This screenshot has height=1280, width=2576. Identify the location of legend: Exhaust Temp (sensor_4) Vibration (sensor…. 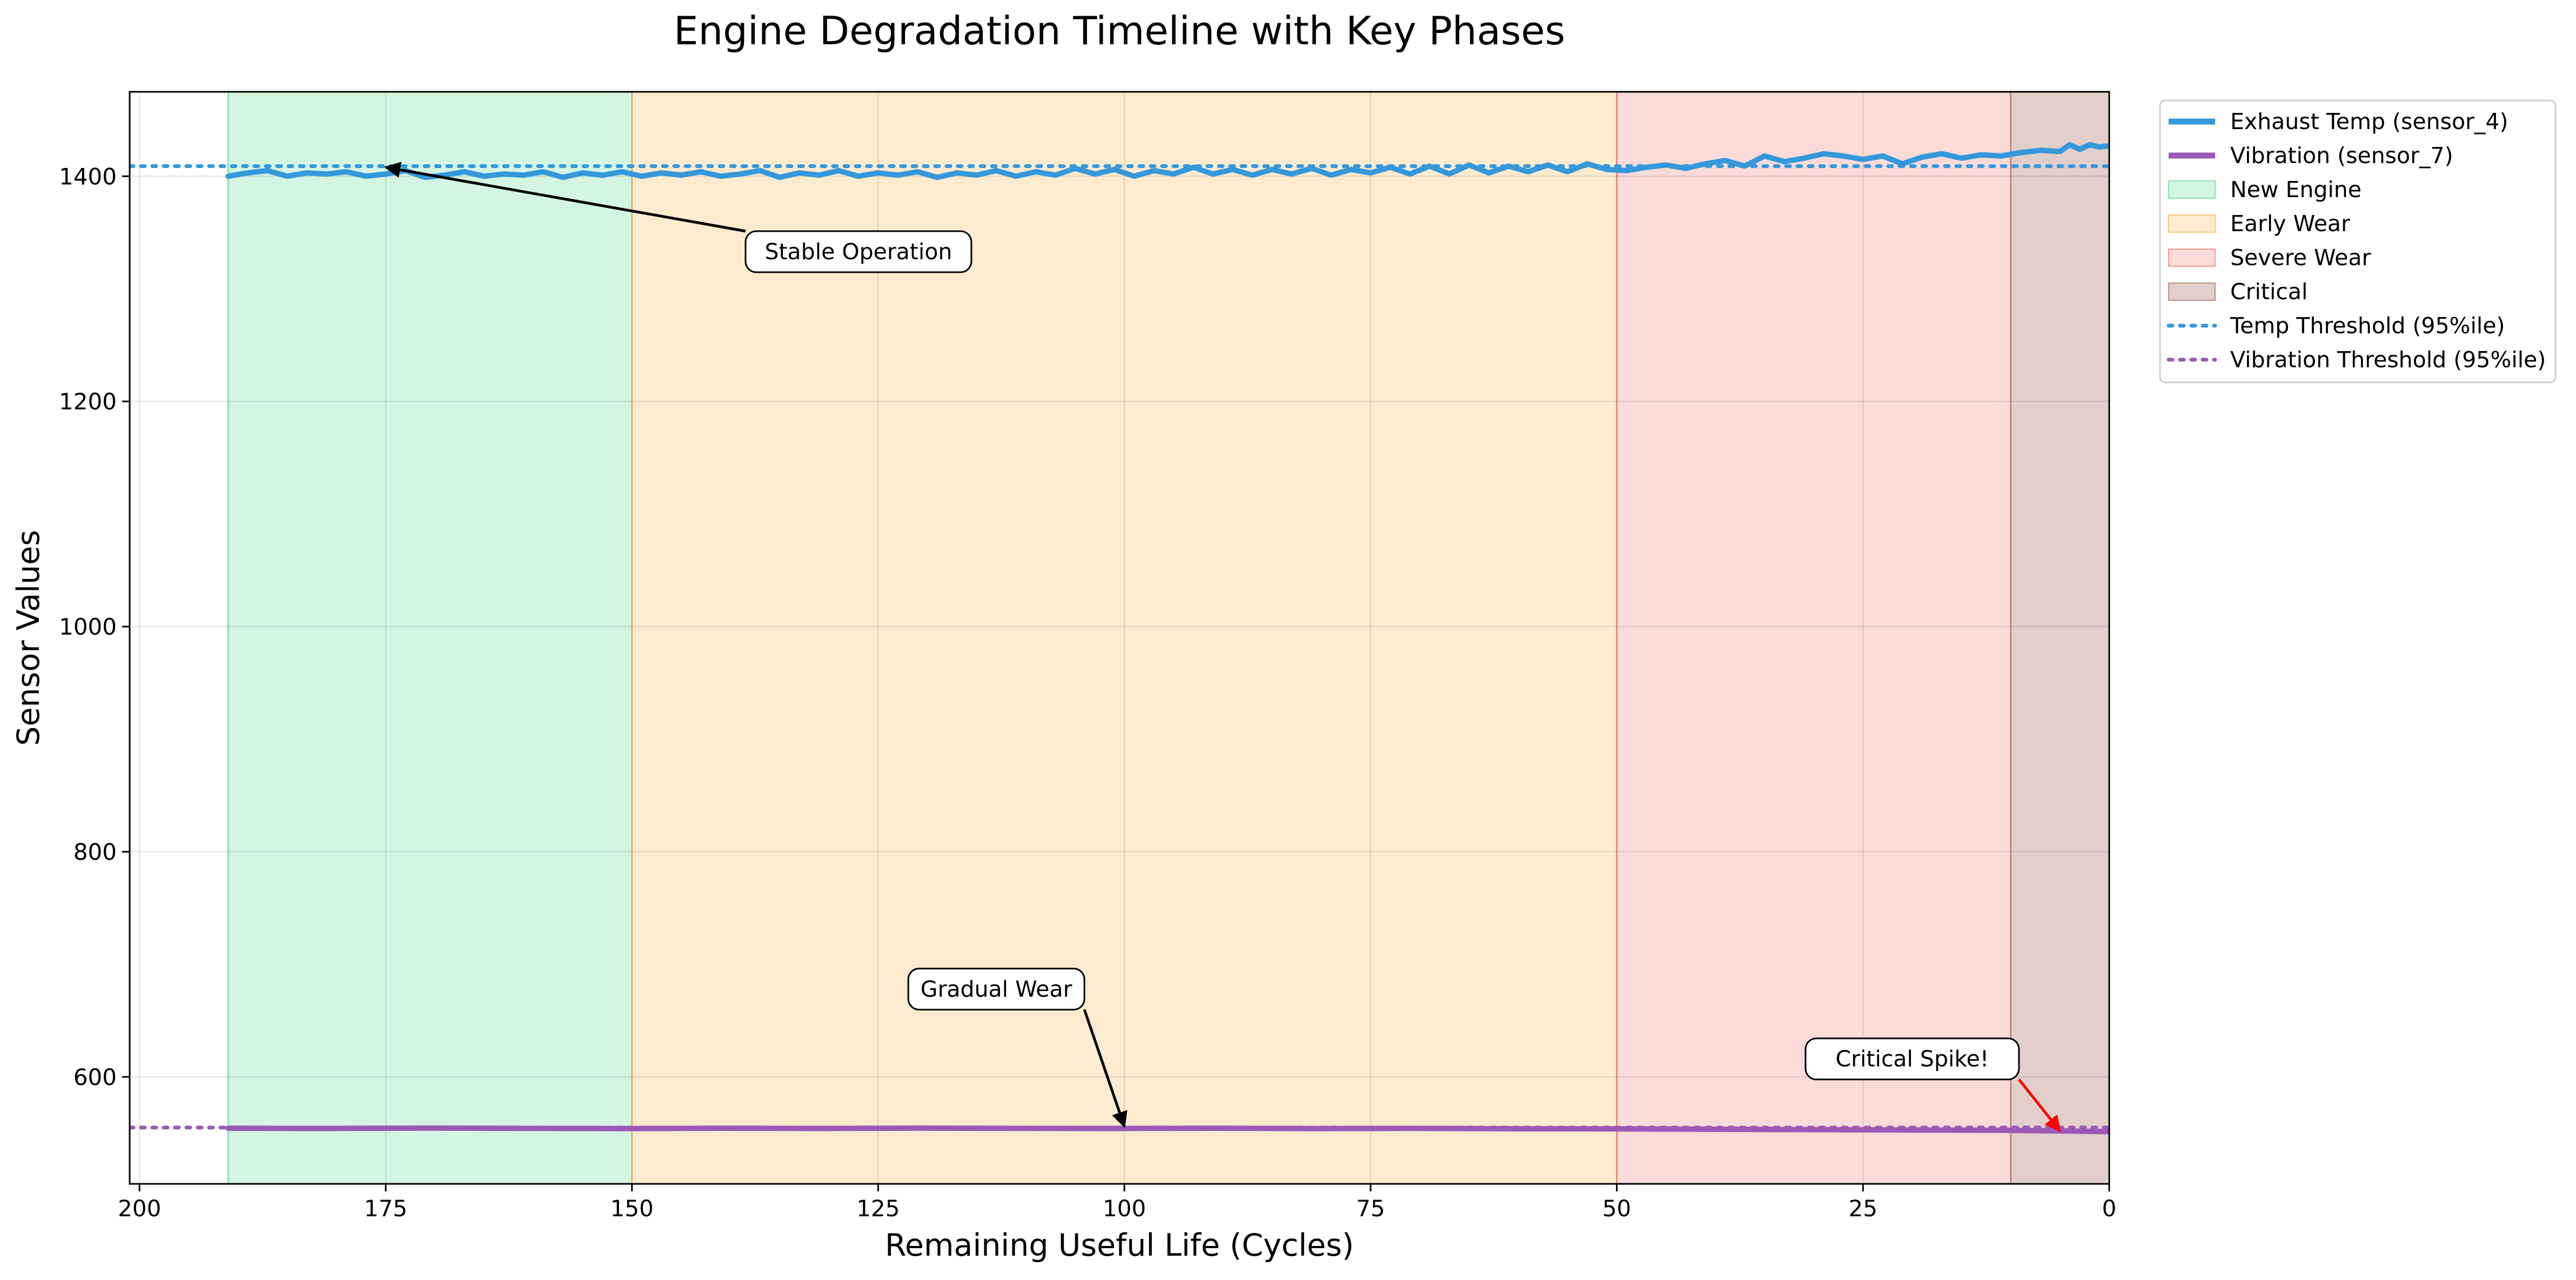
(2358, 241).